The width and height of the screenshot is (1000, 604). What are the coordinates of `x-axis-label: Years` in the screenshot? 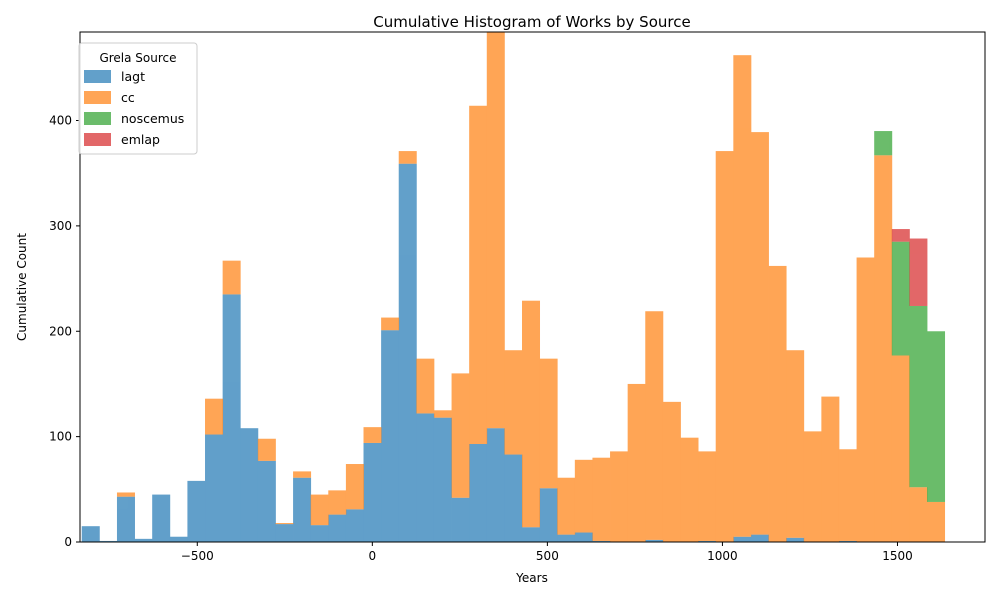 It's located at (531, 578).